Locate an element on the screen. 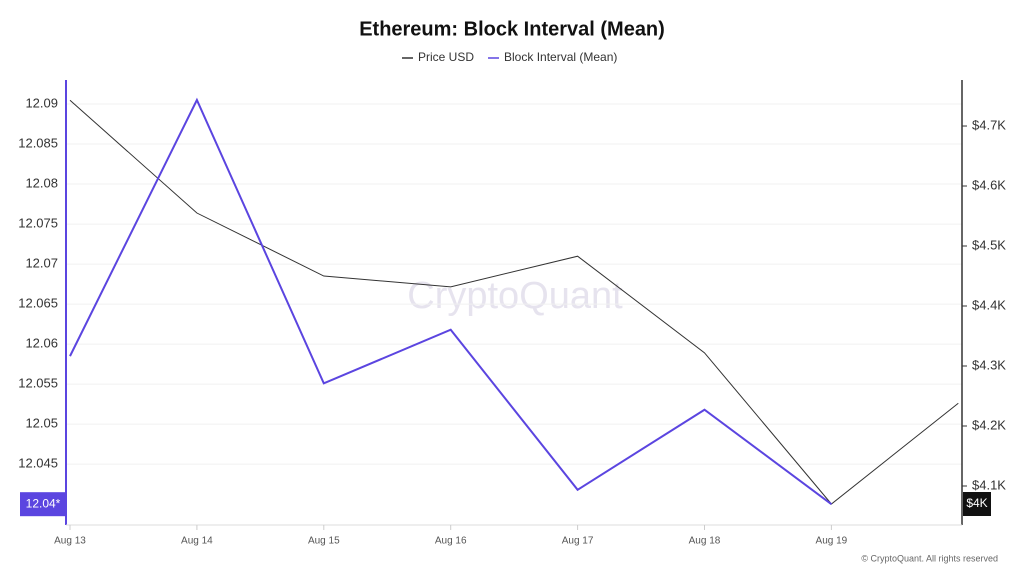 The image size is (1024, 576). y-tick-label: 12.08 is located at coordinates (41, 182).